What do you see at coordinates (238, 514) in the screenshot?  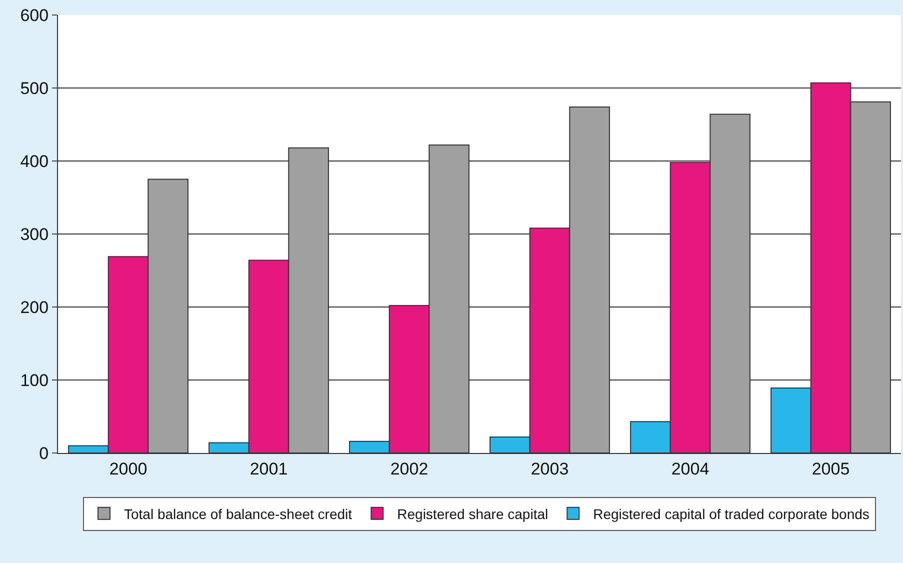 I see `legend-label: Total balance of balance-sheet credit` at bounding box center [238, 514].